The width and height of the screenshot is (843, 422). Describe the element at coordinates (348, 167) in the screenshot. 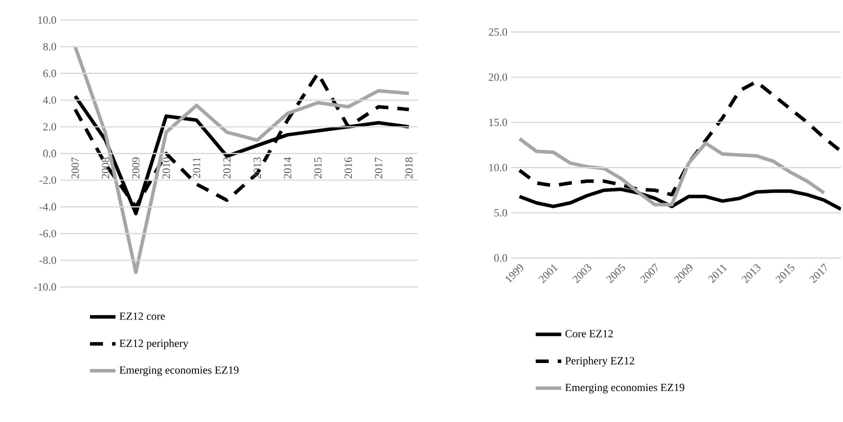

I see `x-tick-label: 2016` at that location.